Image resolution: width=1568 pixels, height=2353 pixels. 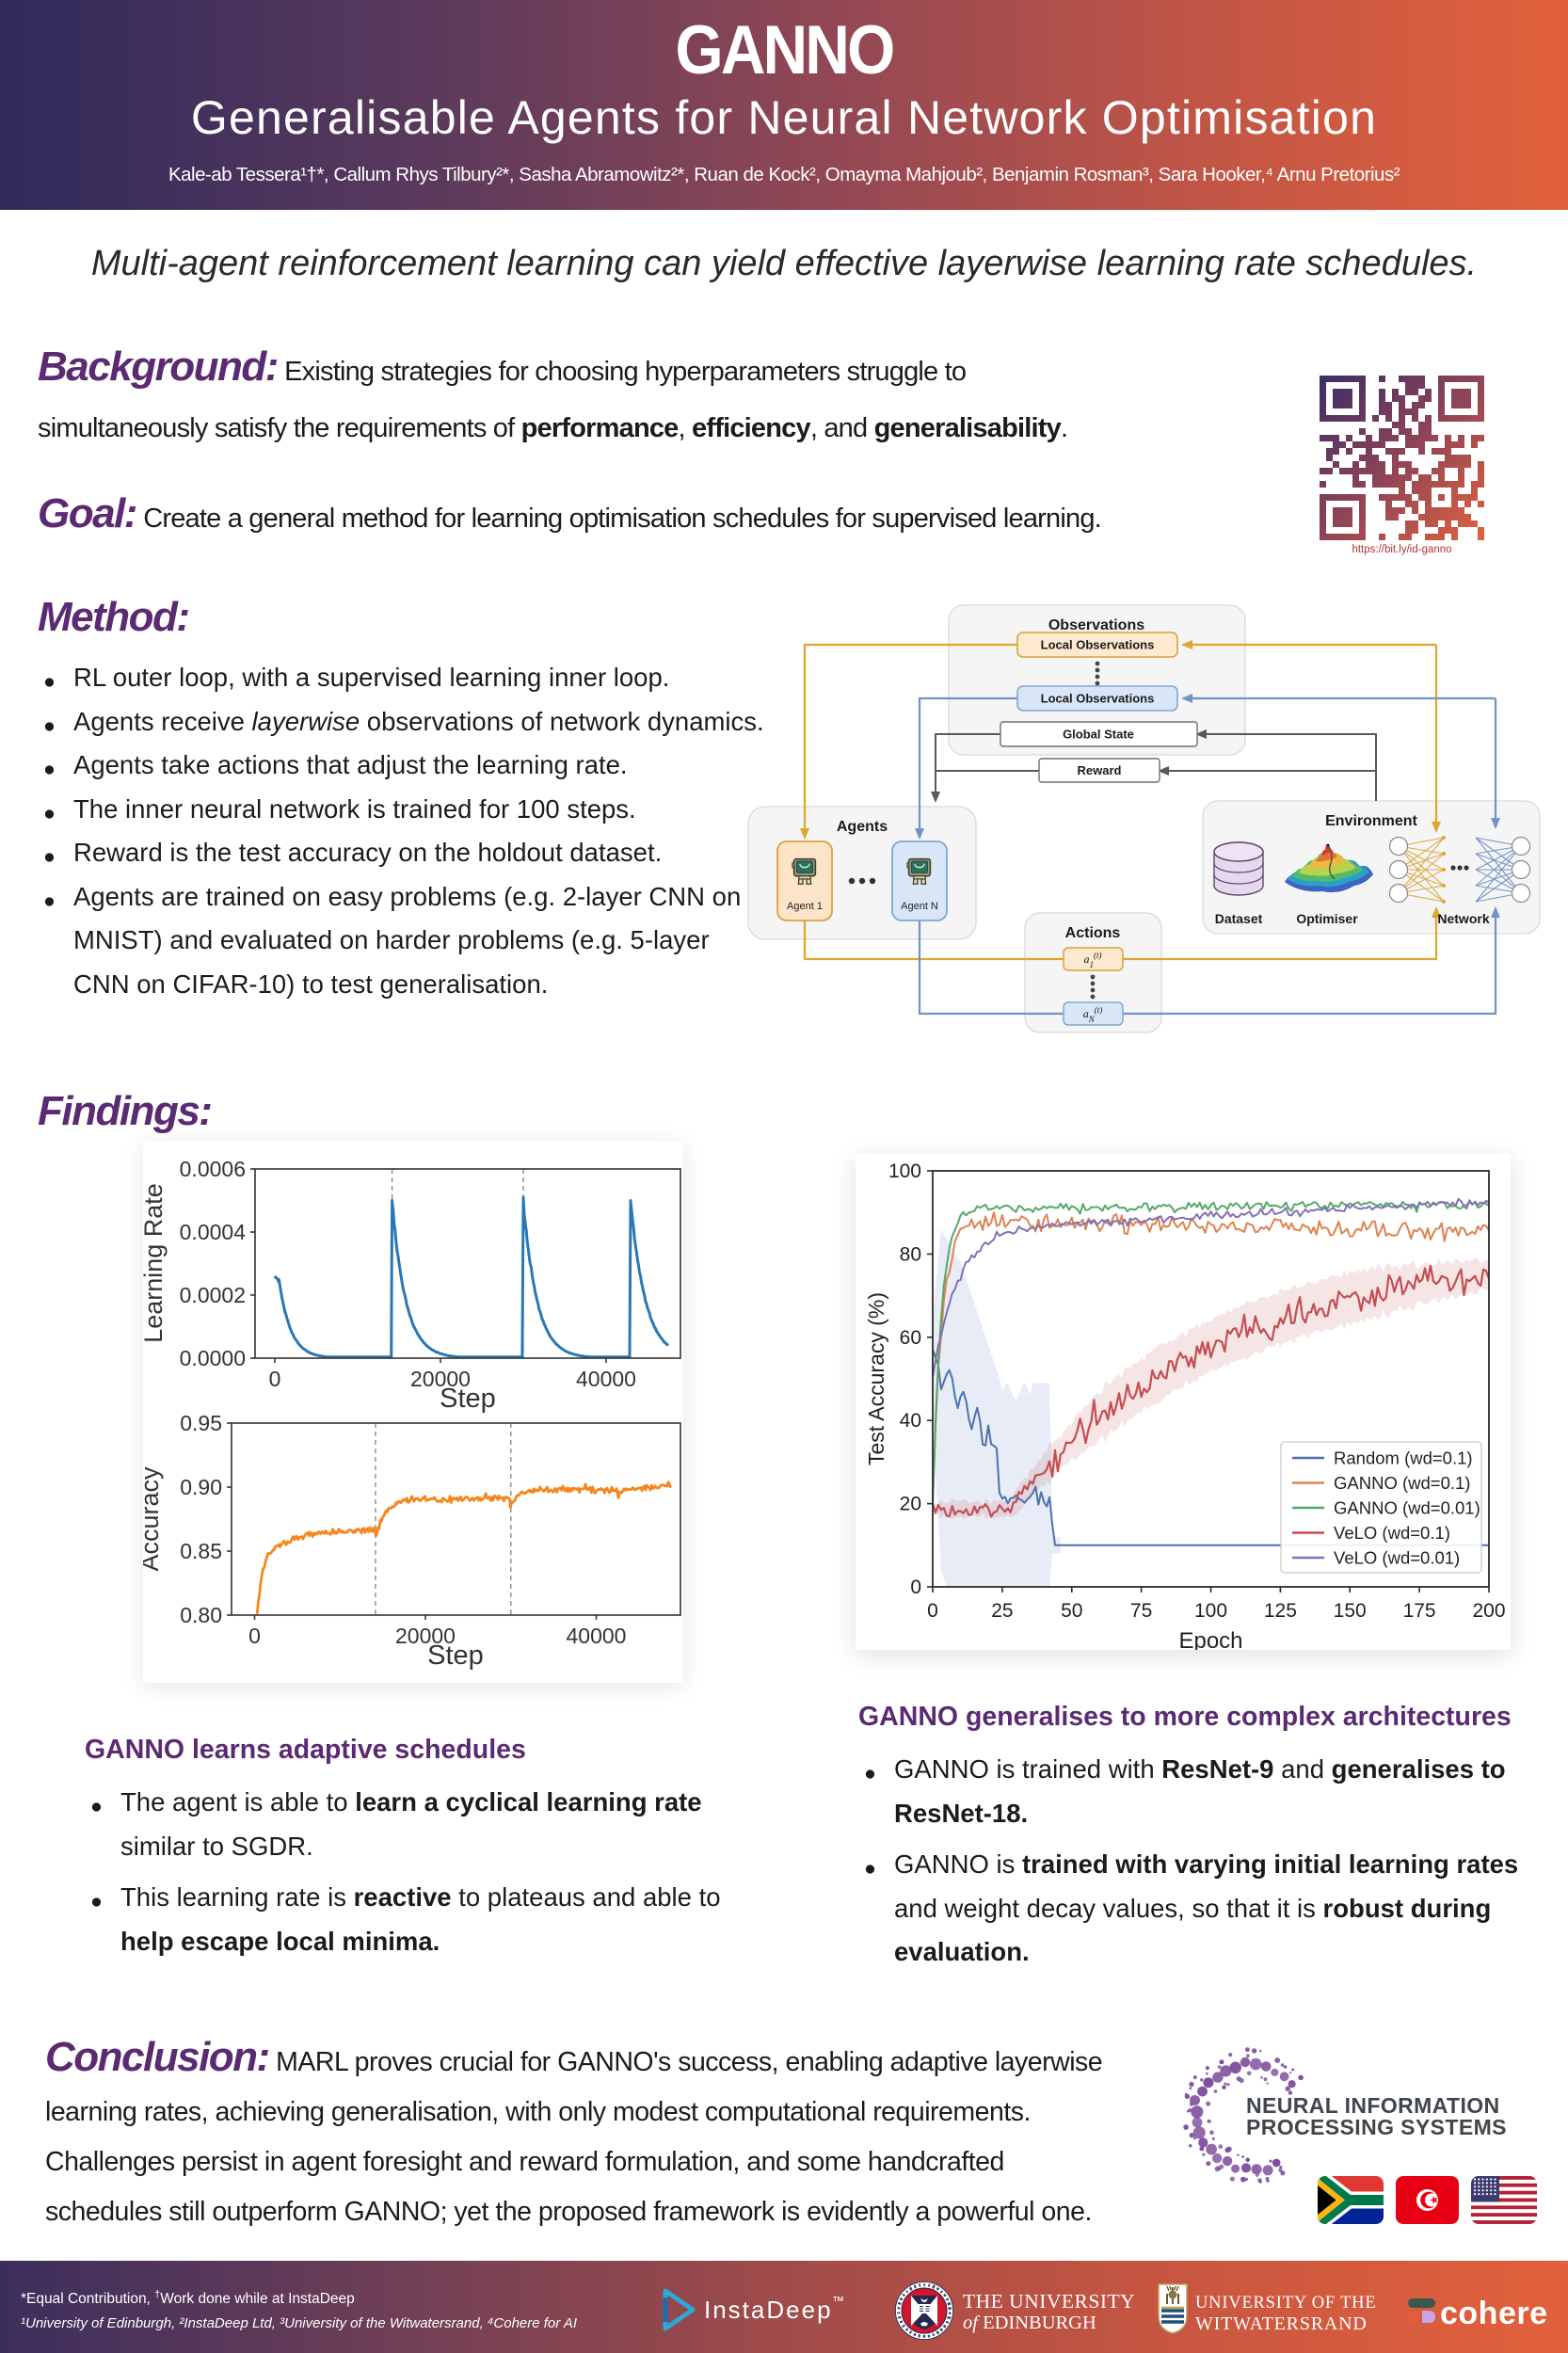 What do you see at coordinates (201, 1615) in the screenshot?
I see `svg-text: 0.80` at bounding box center [201, 1615].